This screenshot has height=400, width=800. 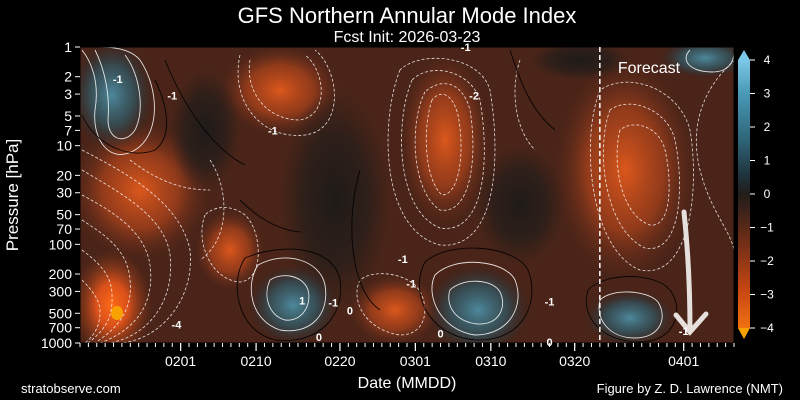 What do you see at coordinates (415, 361) in the screenshot?
I see `x-tick-label: 0301` at bounding box center [415, 361].